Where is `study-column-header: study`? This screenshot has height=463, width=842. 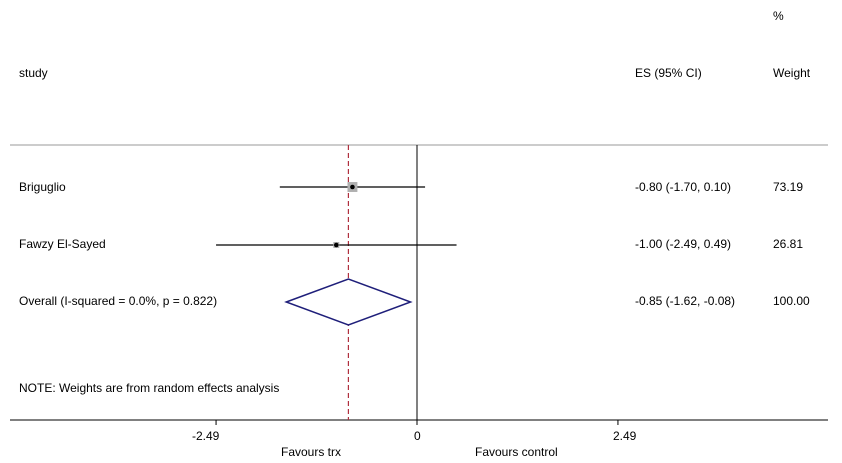 study-column-header: study is located at coordinates (33, 73).